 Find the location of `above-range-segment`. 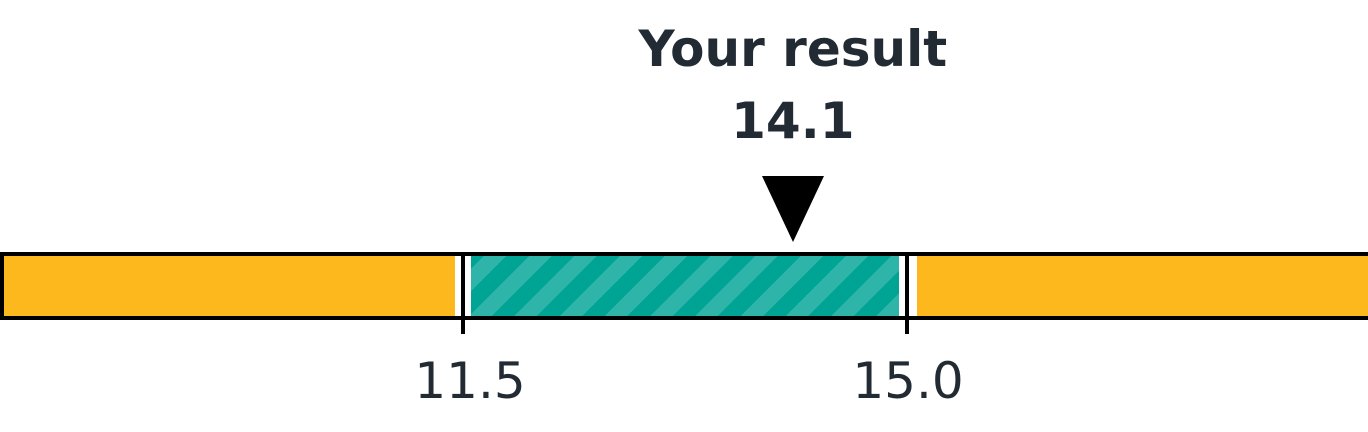

above-range-segment is located at coordinates (1142, 286).